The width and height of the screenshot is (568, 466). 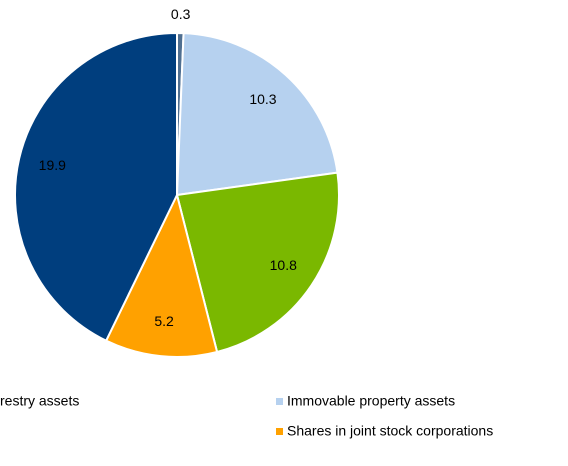 What do you see at coordinates (390, 431) in the screenshot?
I see `legend-label: Shares in joint stock corporations` at bounding box center [390, 431].